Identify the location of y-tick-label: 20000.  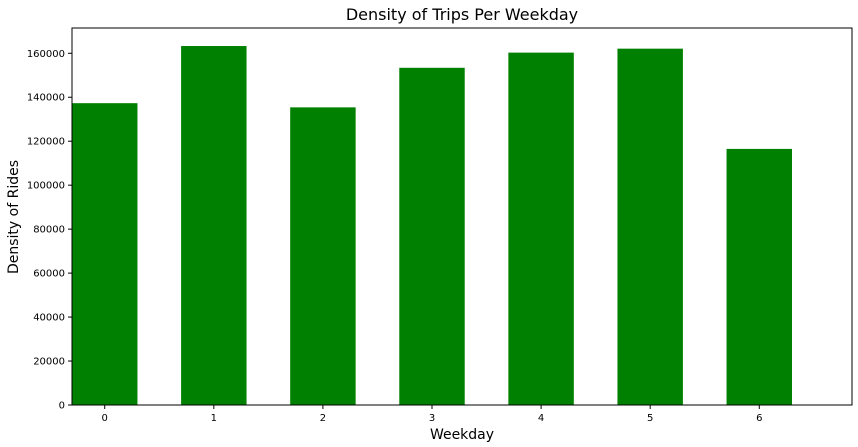
(49, 362).